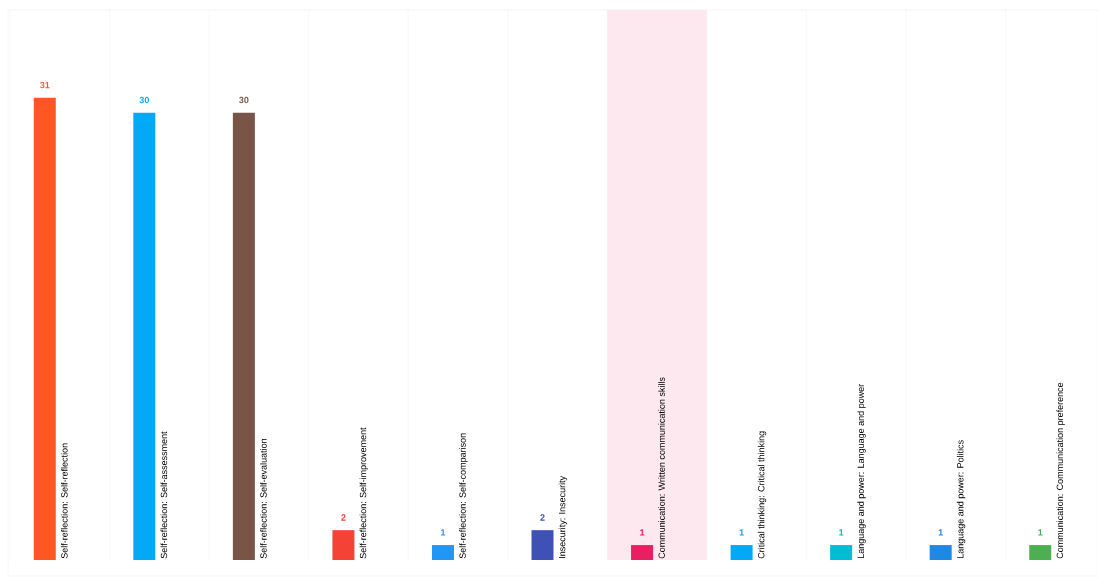 Image resolution: width=1098 pixels, height=580 pixels. What do you see at coordinates (64, 501) in the screenshot?
I see `x-tick-label: Self-reflection` at bounding box center [64, 501].